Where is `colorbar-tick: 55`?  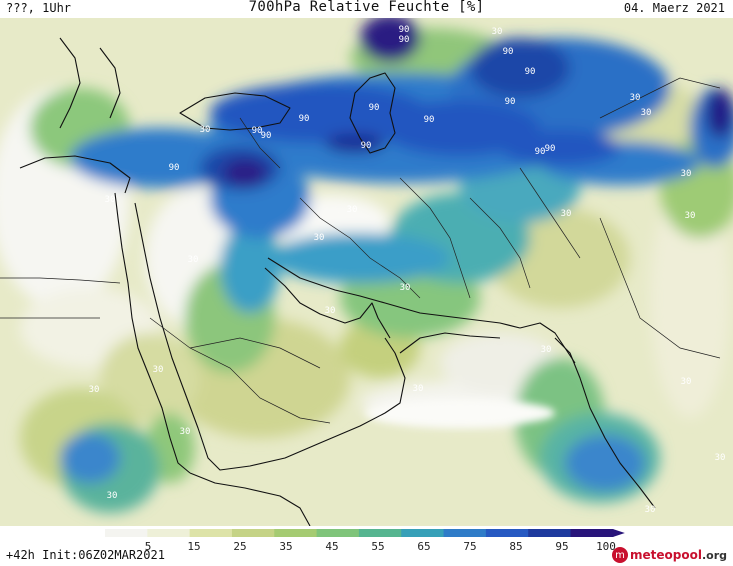 colorbar-tick: 55 is located at coordinates (378, 546).